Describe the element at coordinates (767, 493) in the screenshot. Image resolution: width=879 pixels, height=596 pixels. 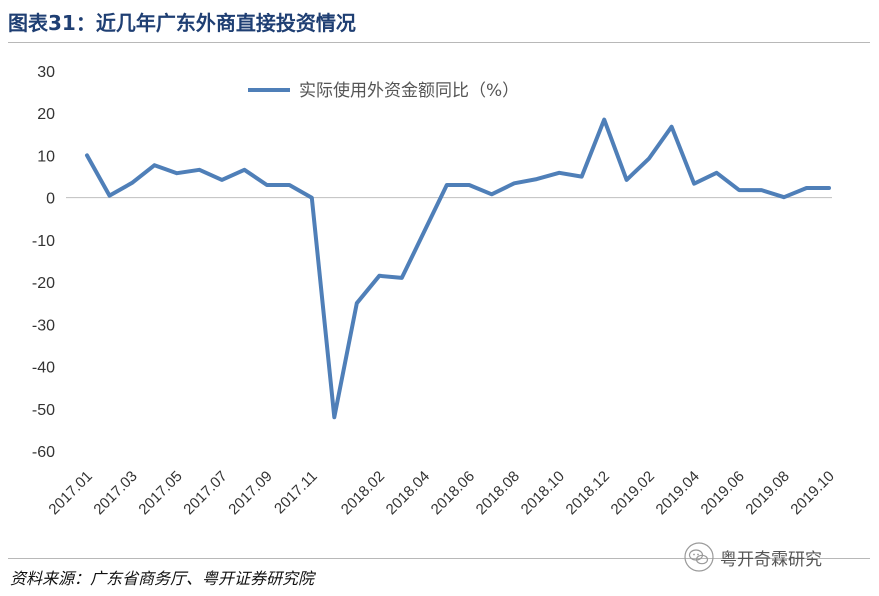
I see `x-tick-label: 2019.08` at that location.